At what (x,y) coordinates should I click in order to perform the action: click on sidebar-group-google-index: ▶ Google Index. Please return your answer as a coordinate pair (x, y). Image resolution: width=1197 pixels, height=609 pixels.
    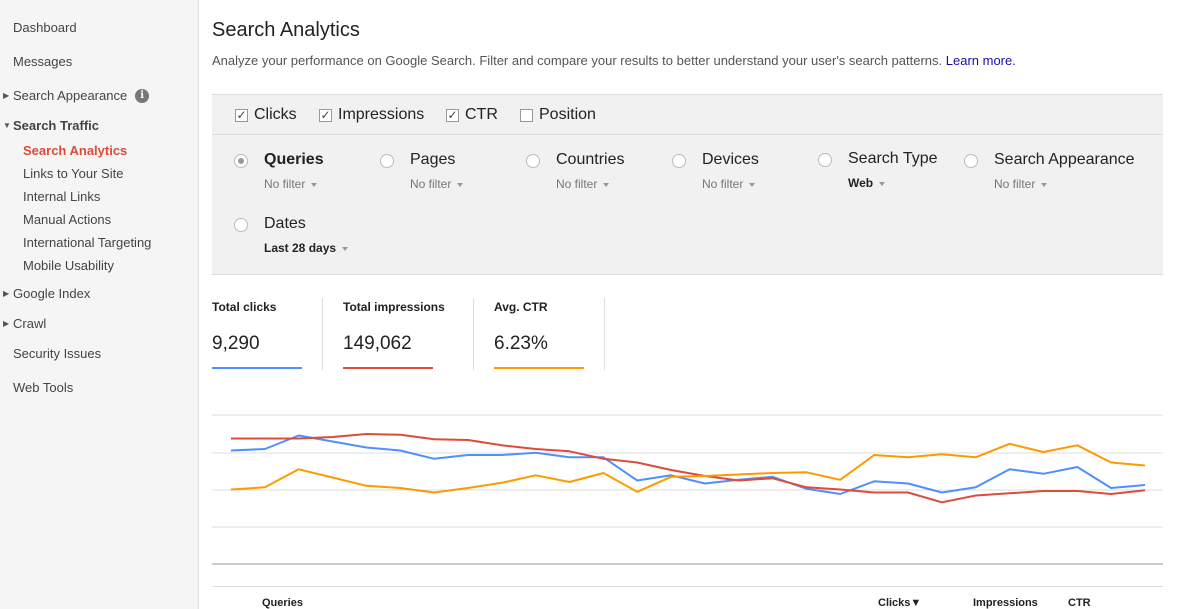
    Looking at the image, I should click on (46, 293).